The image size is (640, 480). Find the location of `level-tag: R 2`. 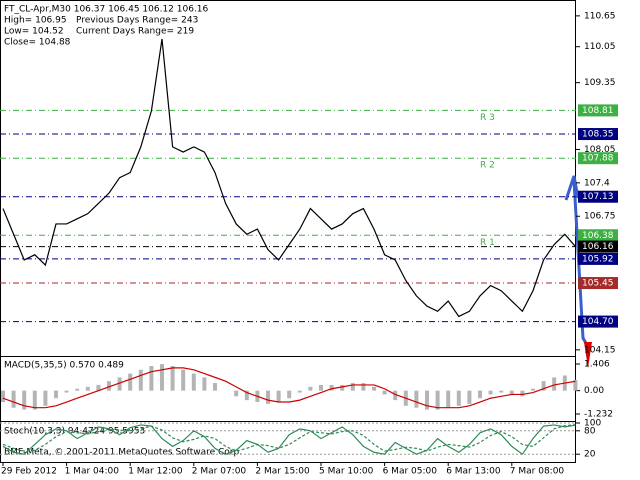

level-tag: R 2 is located at coordinates (487, 166).